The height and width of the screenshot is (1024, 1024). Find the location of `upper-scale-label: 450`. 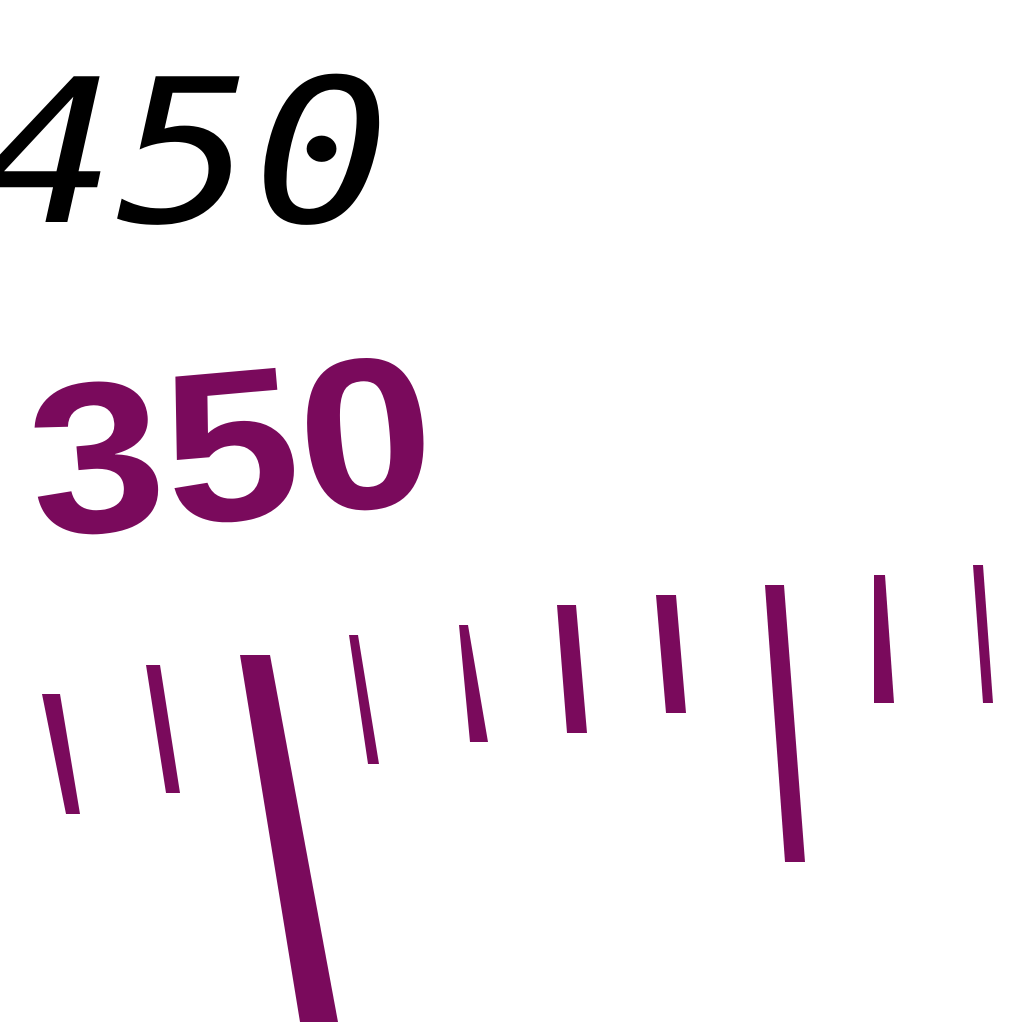

upper-scale-label: 450 is located at coordinates (195, 153).